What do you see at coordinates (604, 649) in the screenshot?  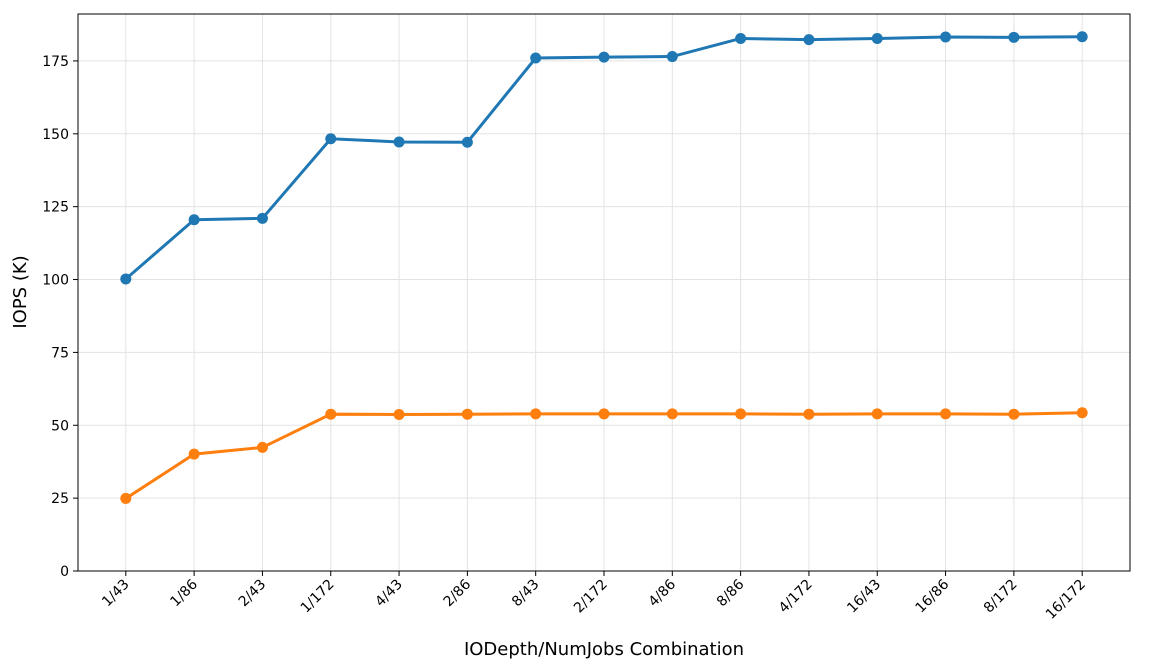 I see `x-axis-label: IODepth/NumJobs Combination` at bounding box center [604, 649].